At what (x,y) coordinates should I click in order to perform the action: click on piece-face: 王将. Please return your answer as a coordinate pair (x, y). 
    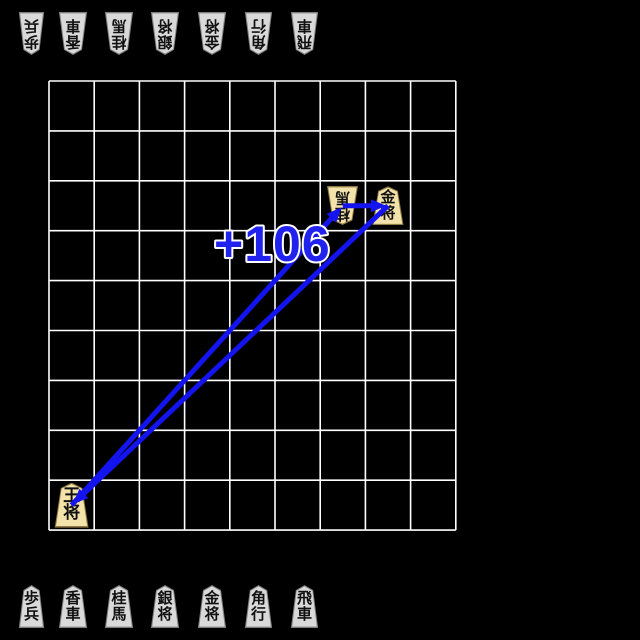
    Looking at the image, I should click on (71, 505).